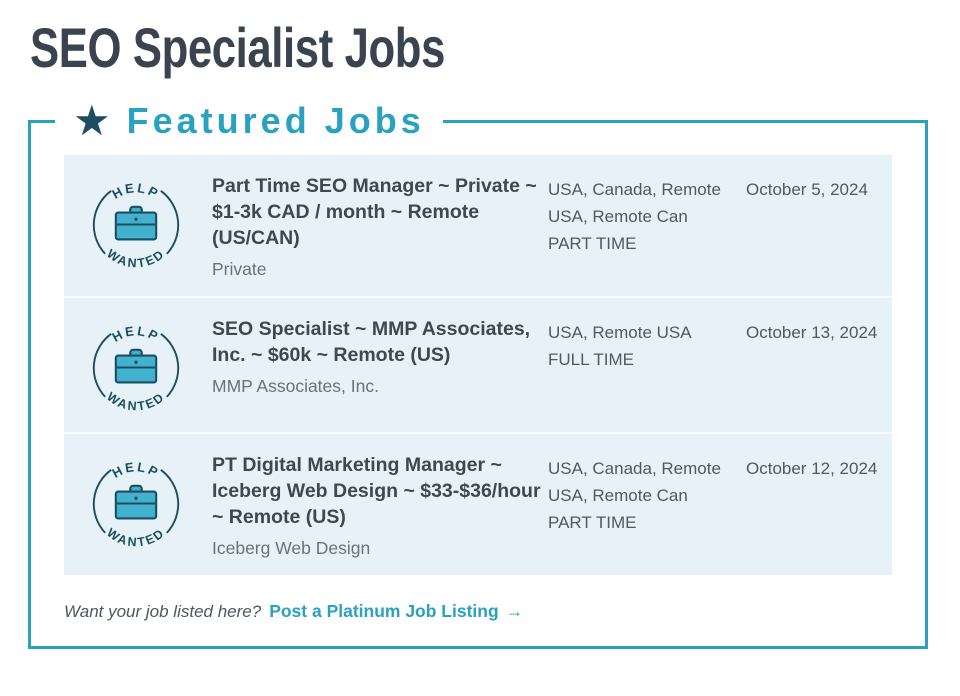 The width and height of the screenshot is (960, 696). Describe the element at coordinates (239, 269) in the screenshot. I see `job-company: Private` at that location.